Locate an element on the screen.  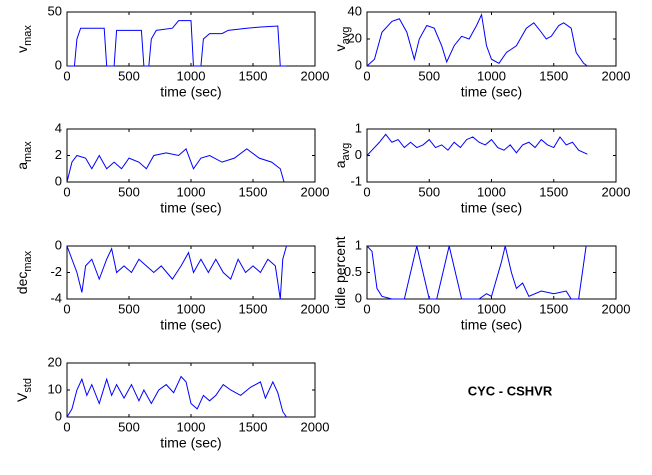
y-axis-label: aavg is located at coordinates (342, 156).